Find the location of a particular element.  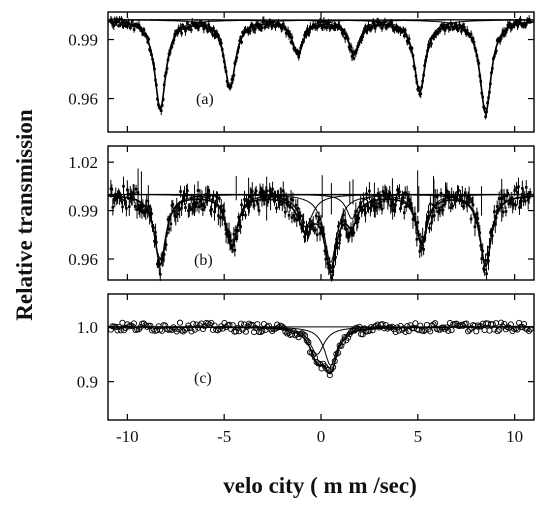

fit-curve is located at coordinates (320, 232).